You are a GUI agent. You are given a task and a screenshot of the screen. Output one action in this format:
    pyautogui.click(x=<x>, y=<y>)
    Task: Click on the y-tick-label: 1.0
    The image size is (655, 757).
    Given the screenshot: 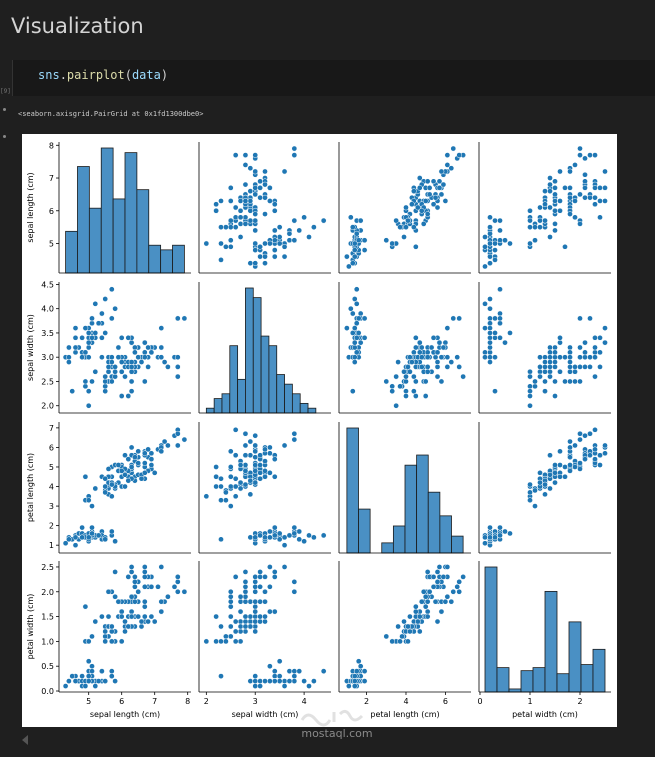 What is the action you would take?
    pyautogui.click(x=47, y=641)
    